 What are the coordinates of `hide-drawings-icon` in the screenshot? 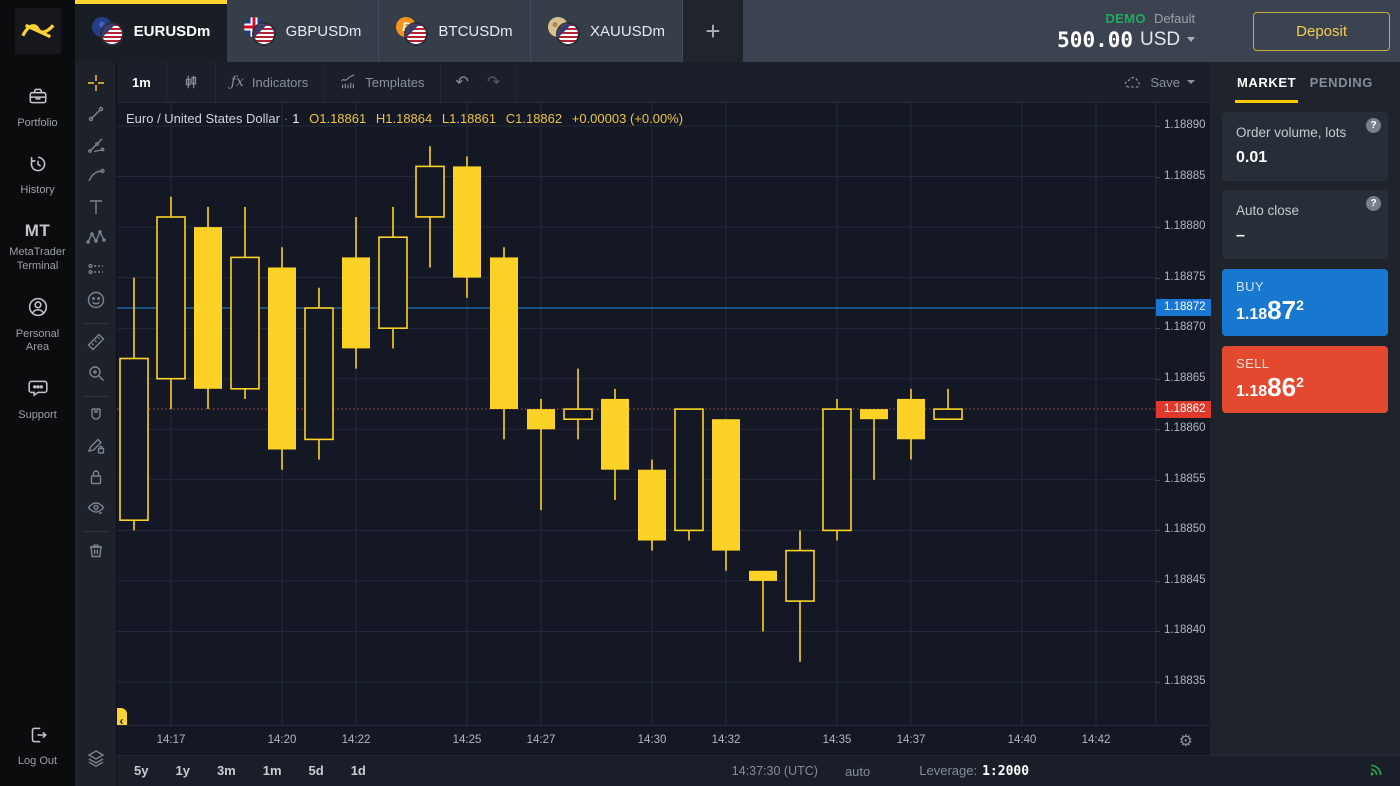 It's located at (96, 510).